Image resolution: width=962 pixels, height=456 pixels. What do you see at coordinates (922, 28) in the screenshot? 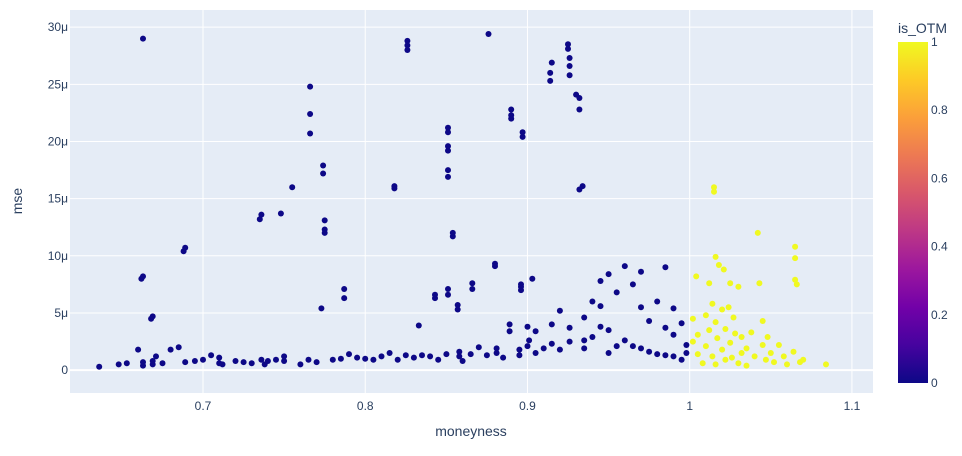
I see `colorbar-title: is_OTM` at bounding box center [922, 28].